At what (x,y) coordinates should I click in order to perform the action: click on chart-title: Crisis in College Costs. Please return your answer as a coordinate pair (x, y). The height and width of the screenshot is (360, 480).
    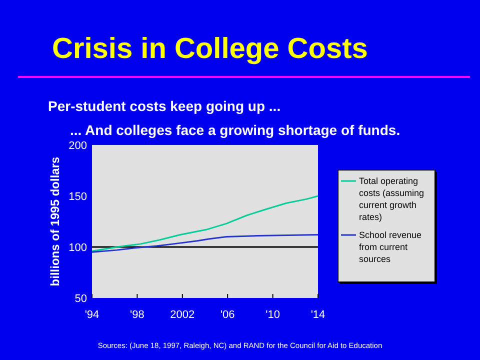
    Looking at the image, I should click on (210, 49).